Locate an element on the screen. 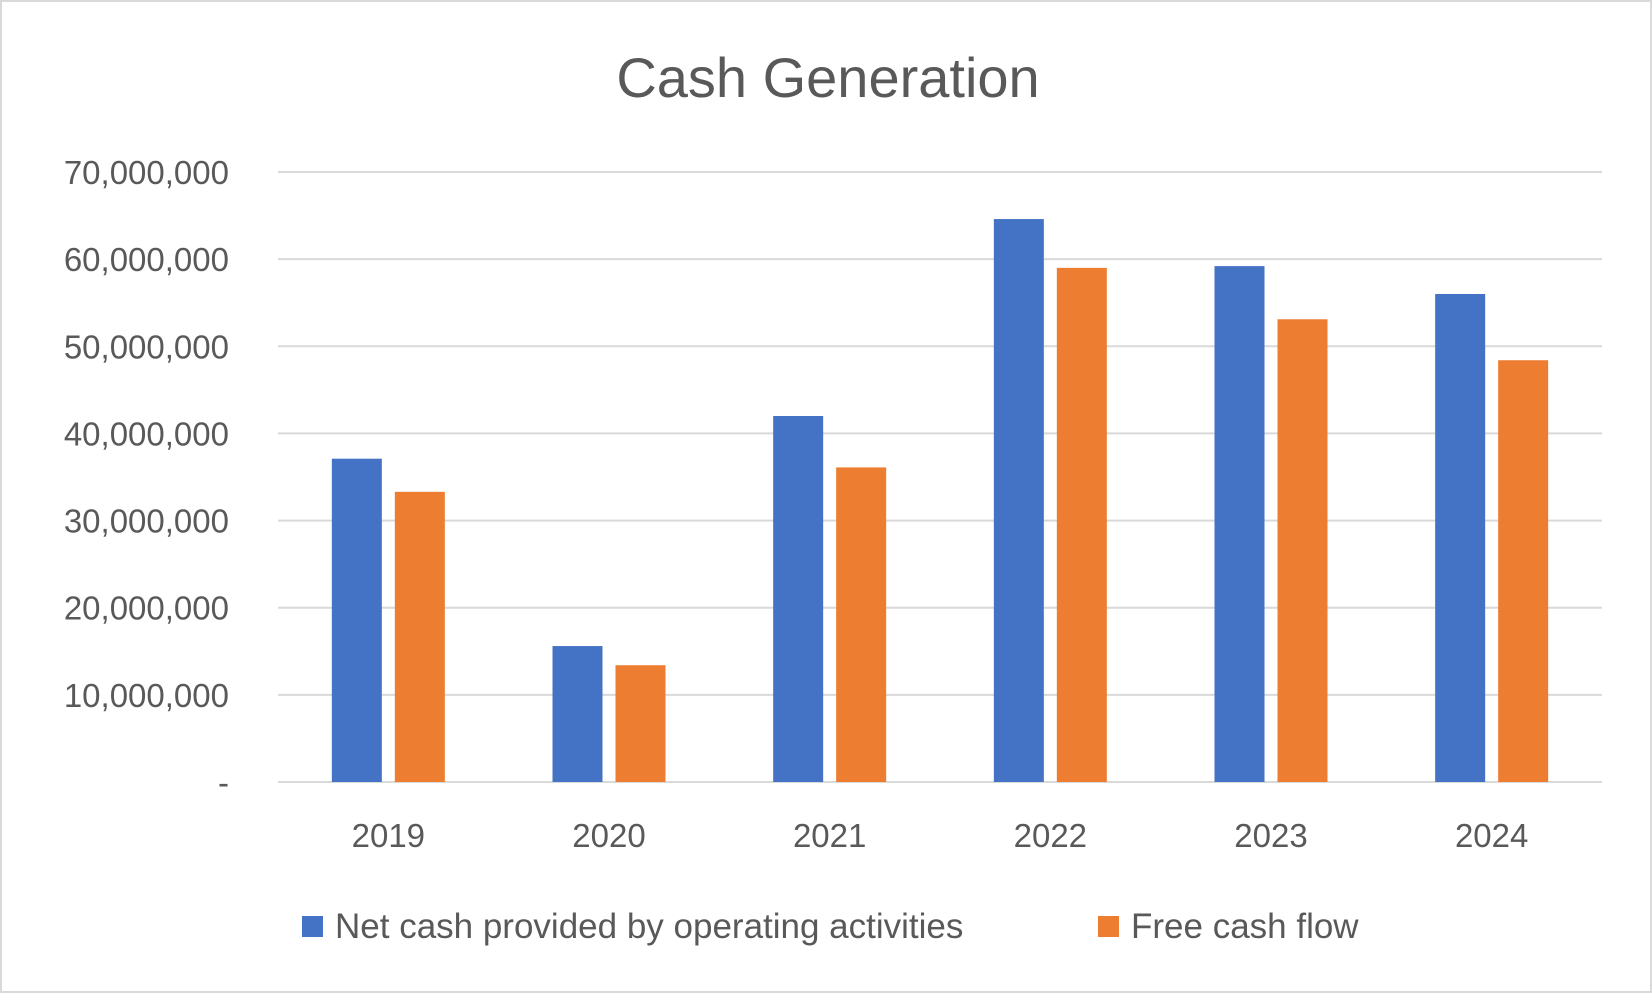 The image size is (1652, 995). bar-series0-2021 is located at coordinates (798, 599).